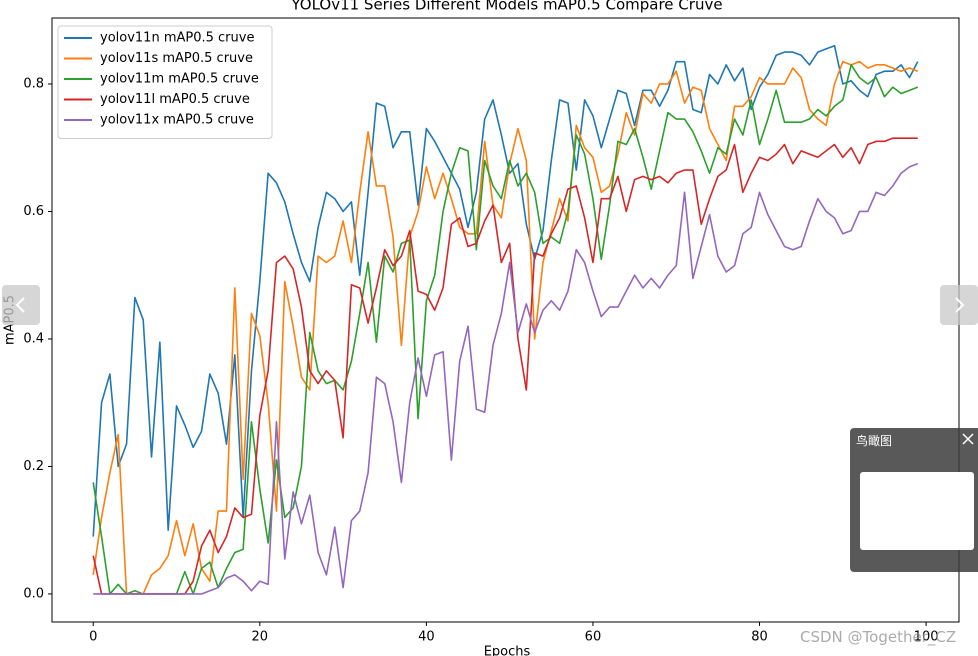  I want to click on minimap-thumbnail, so click(917, 511).